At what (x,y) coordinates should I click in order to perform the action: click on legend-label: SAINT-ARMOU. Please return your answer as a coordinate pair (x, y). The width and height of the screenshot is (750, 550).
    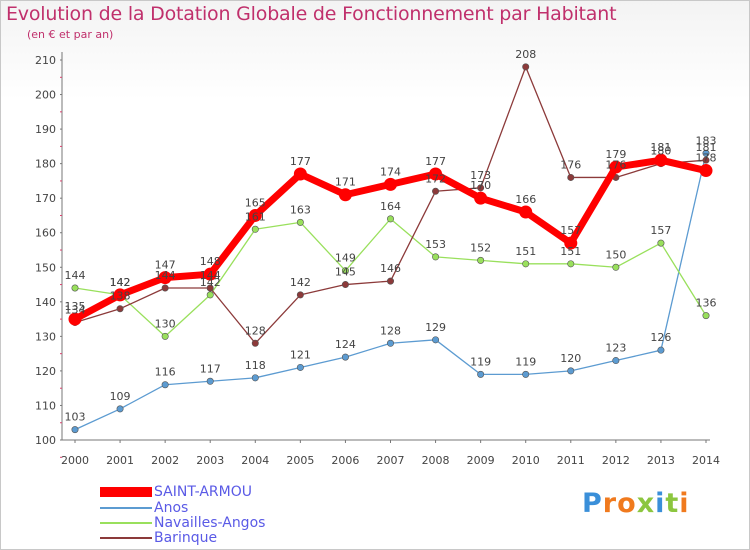
    Looking at the image, I should click on (203, 492).